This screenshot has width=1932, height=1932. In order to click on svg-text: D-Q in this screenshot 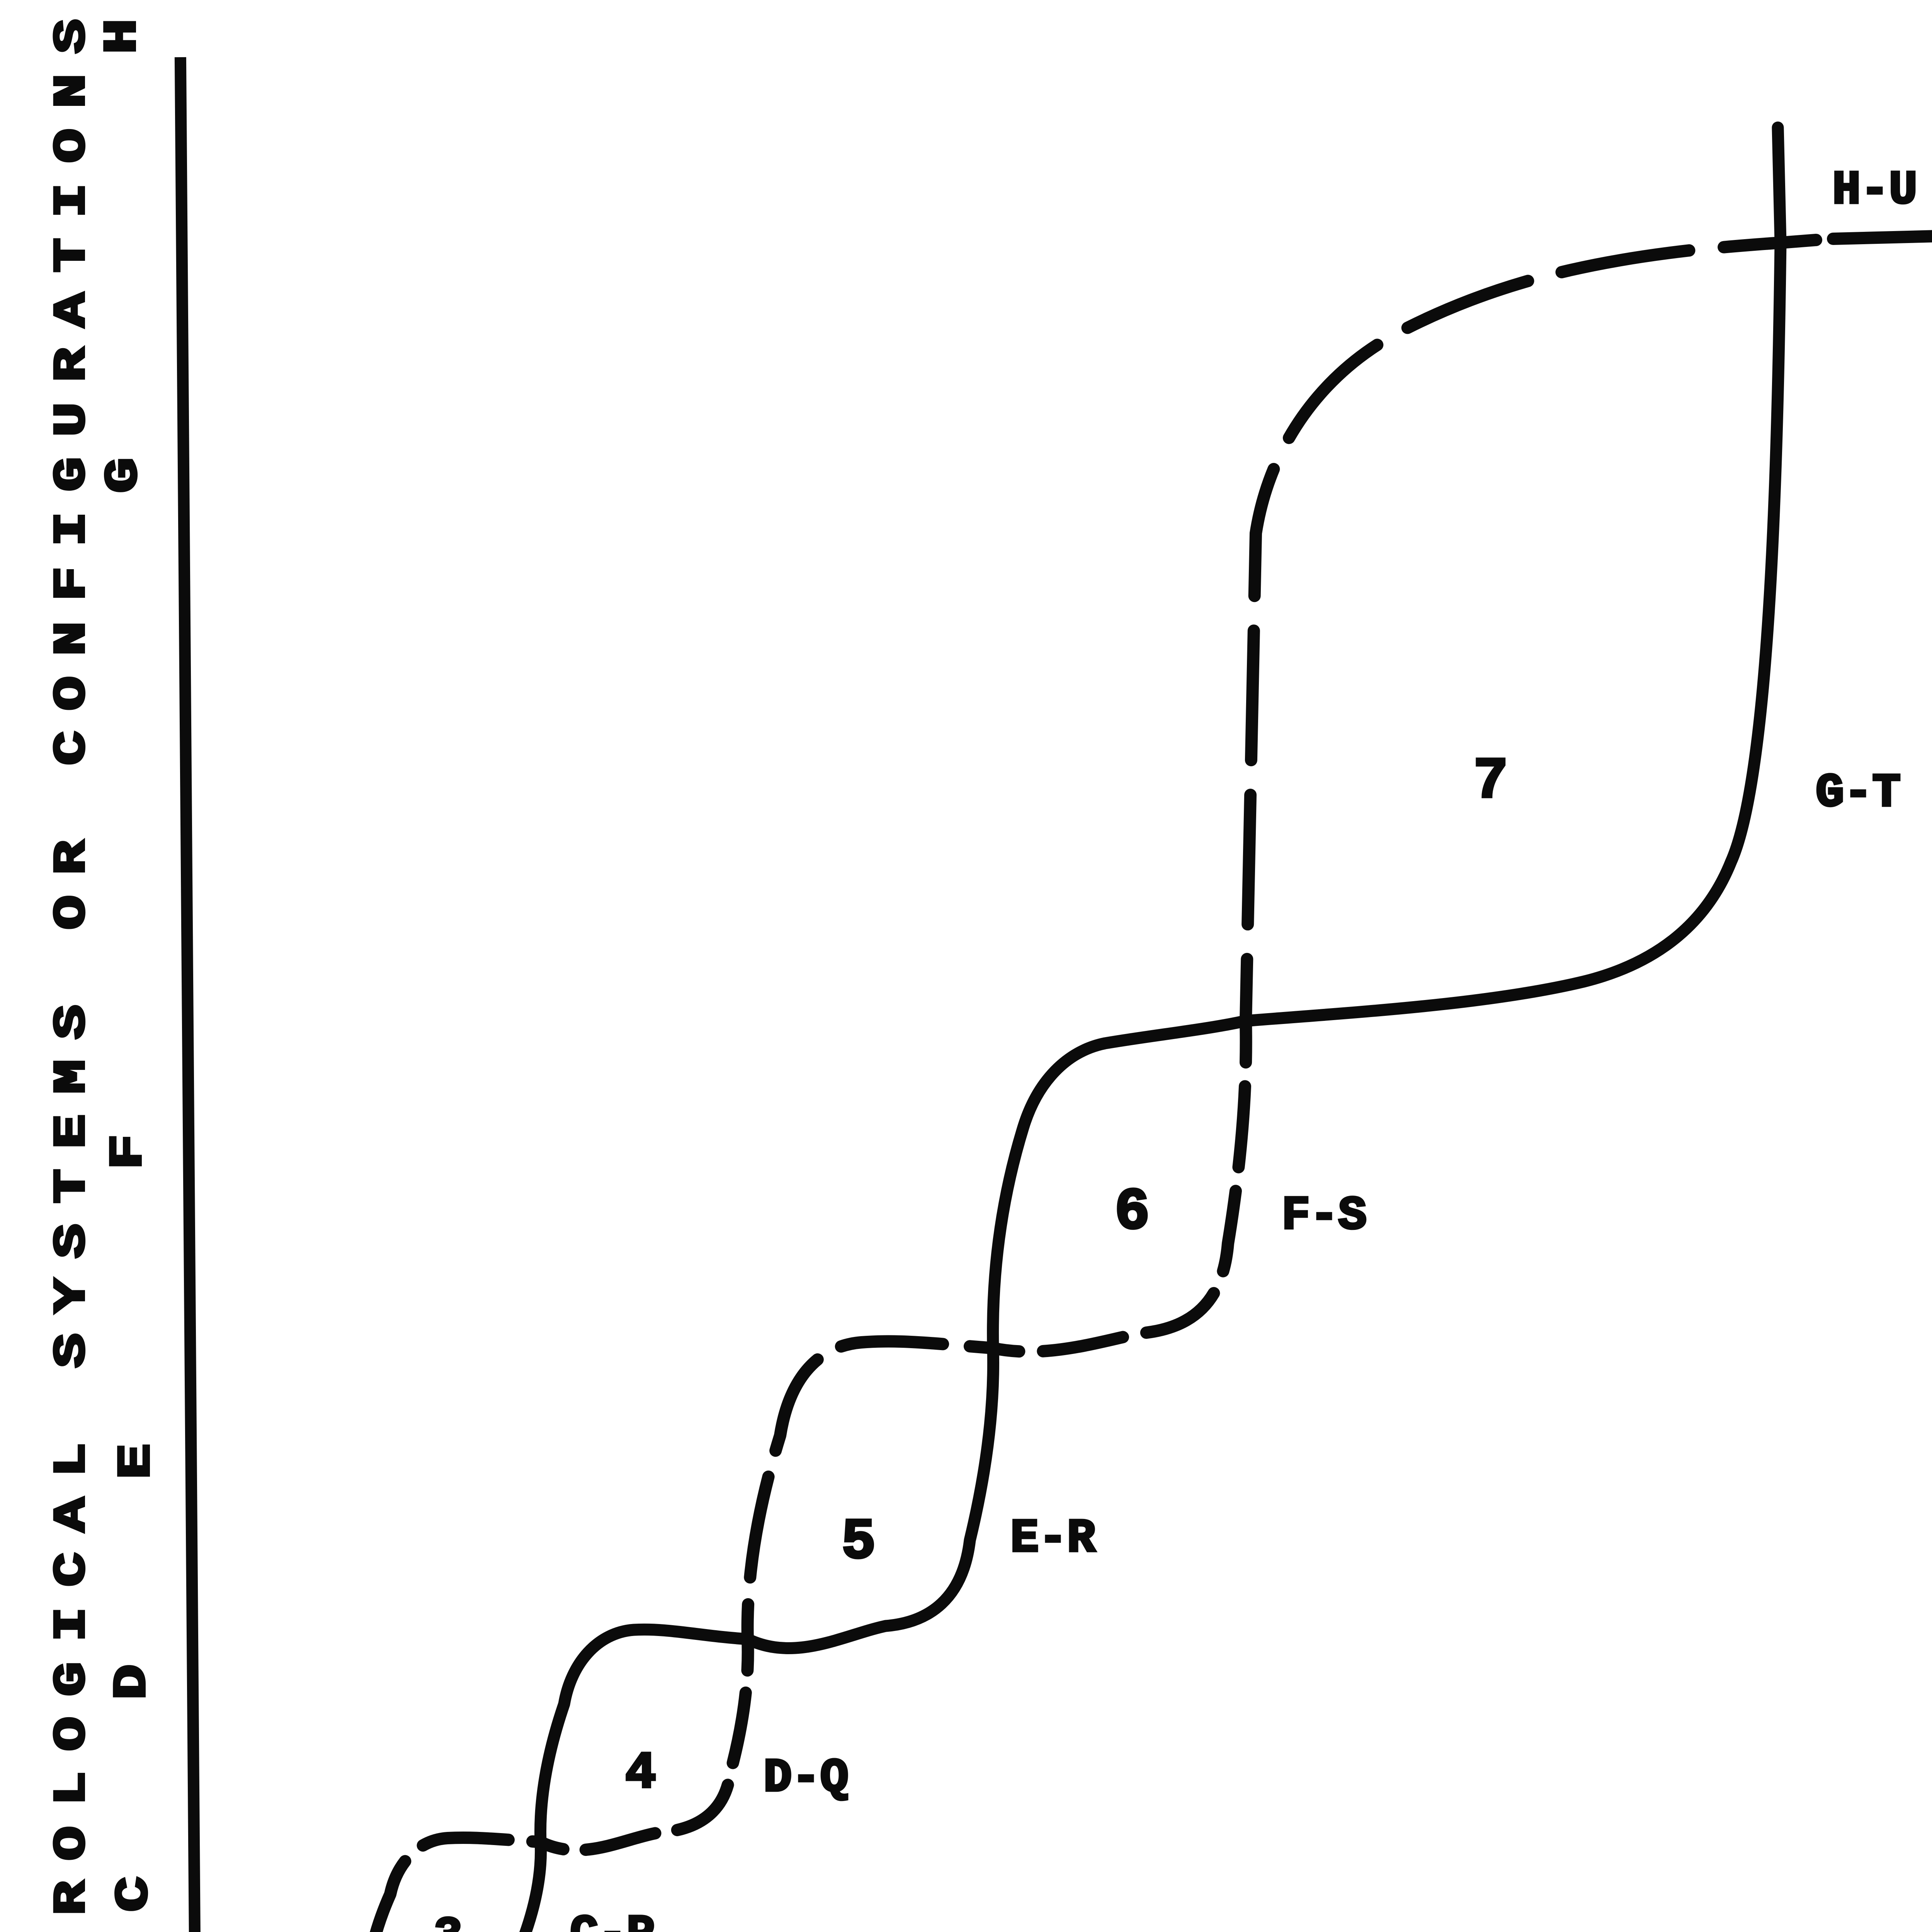, I will do `click(807, 1778)`.